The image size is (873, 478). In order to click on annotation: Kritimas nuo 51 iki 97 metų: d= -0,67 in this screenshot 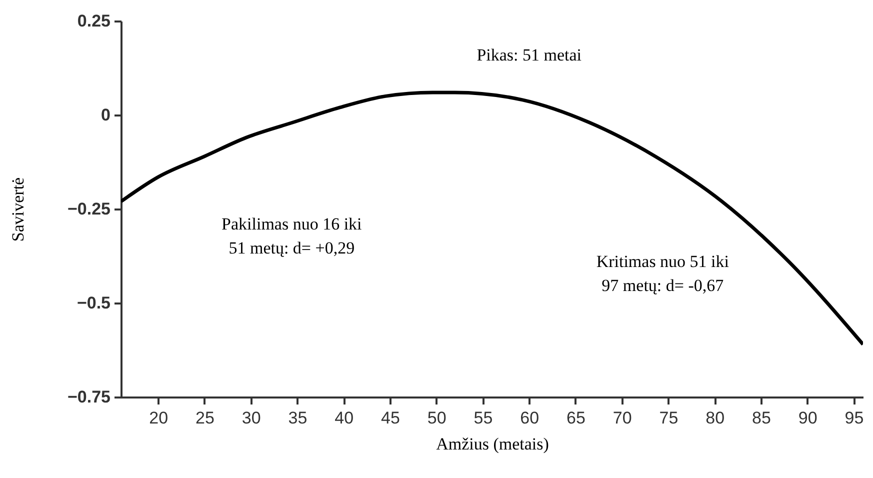, I will do `click(663, 274)`.